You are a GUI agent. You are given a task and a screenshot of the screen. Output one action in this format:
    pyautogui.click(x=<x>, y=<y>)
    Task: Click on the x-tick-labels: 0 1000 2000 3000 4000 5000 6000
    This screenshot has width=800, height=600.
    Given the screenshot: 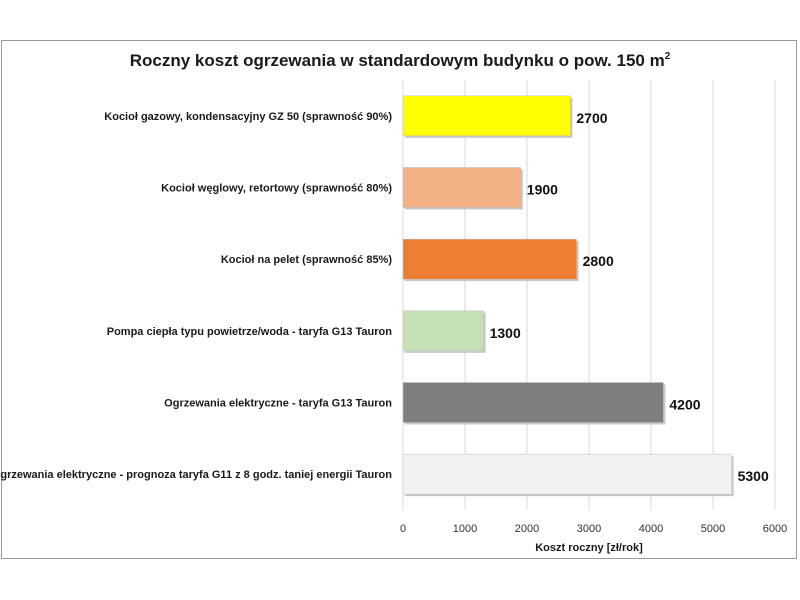 What is the action you would take?
    pyautogui.click(x=593, y=529)
    